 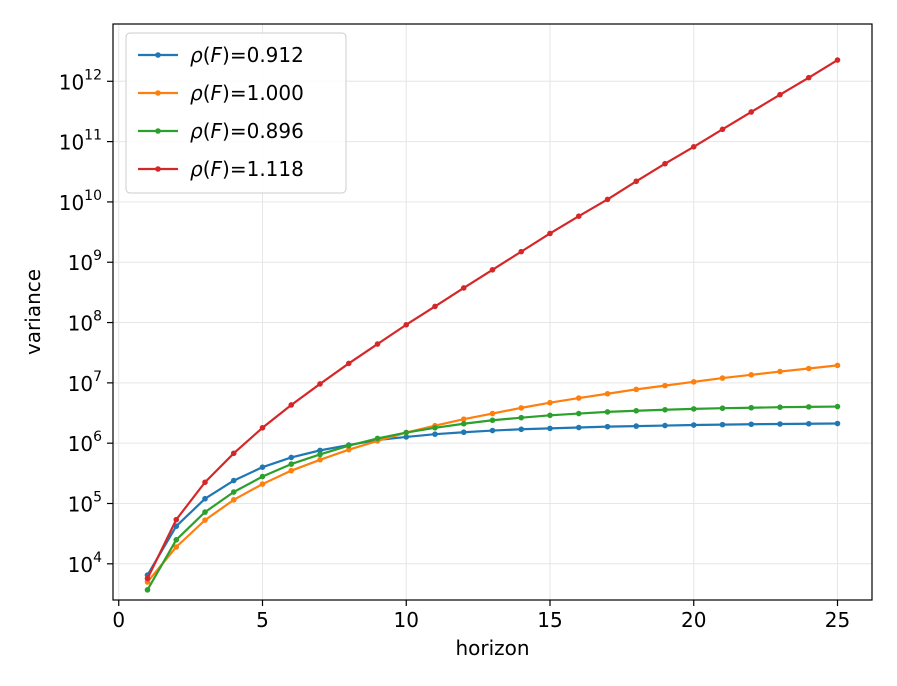 I want to click on y-tick-label: 1012, so click(x=80, y=80).